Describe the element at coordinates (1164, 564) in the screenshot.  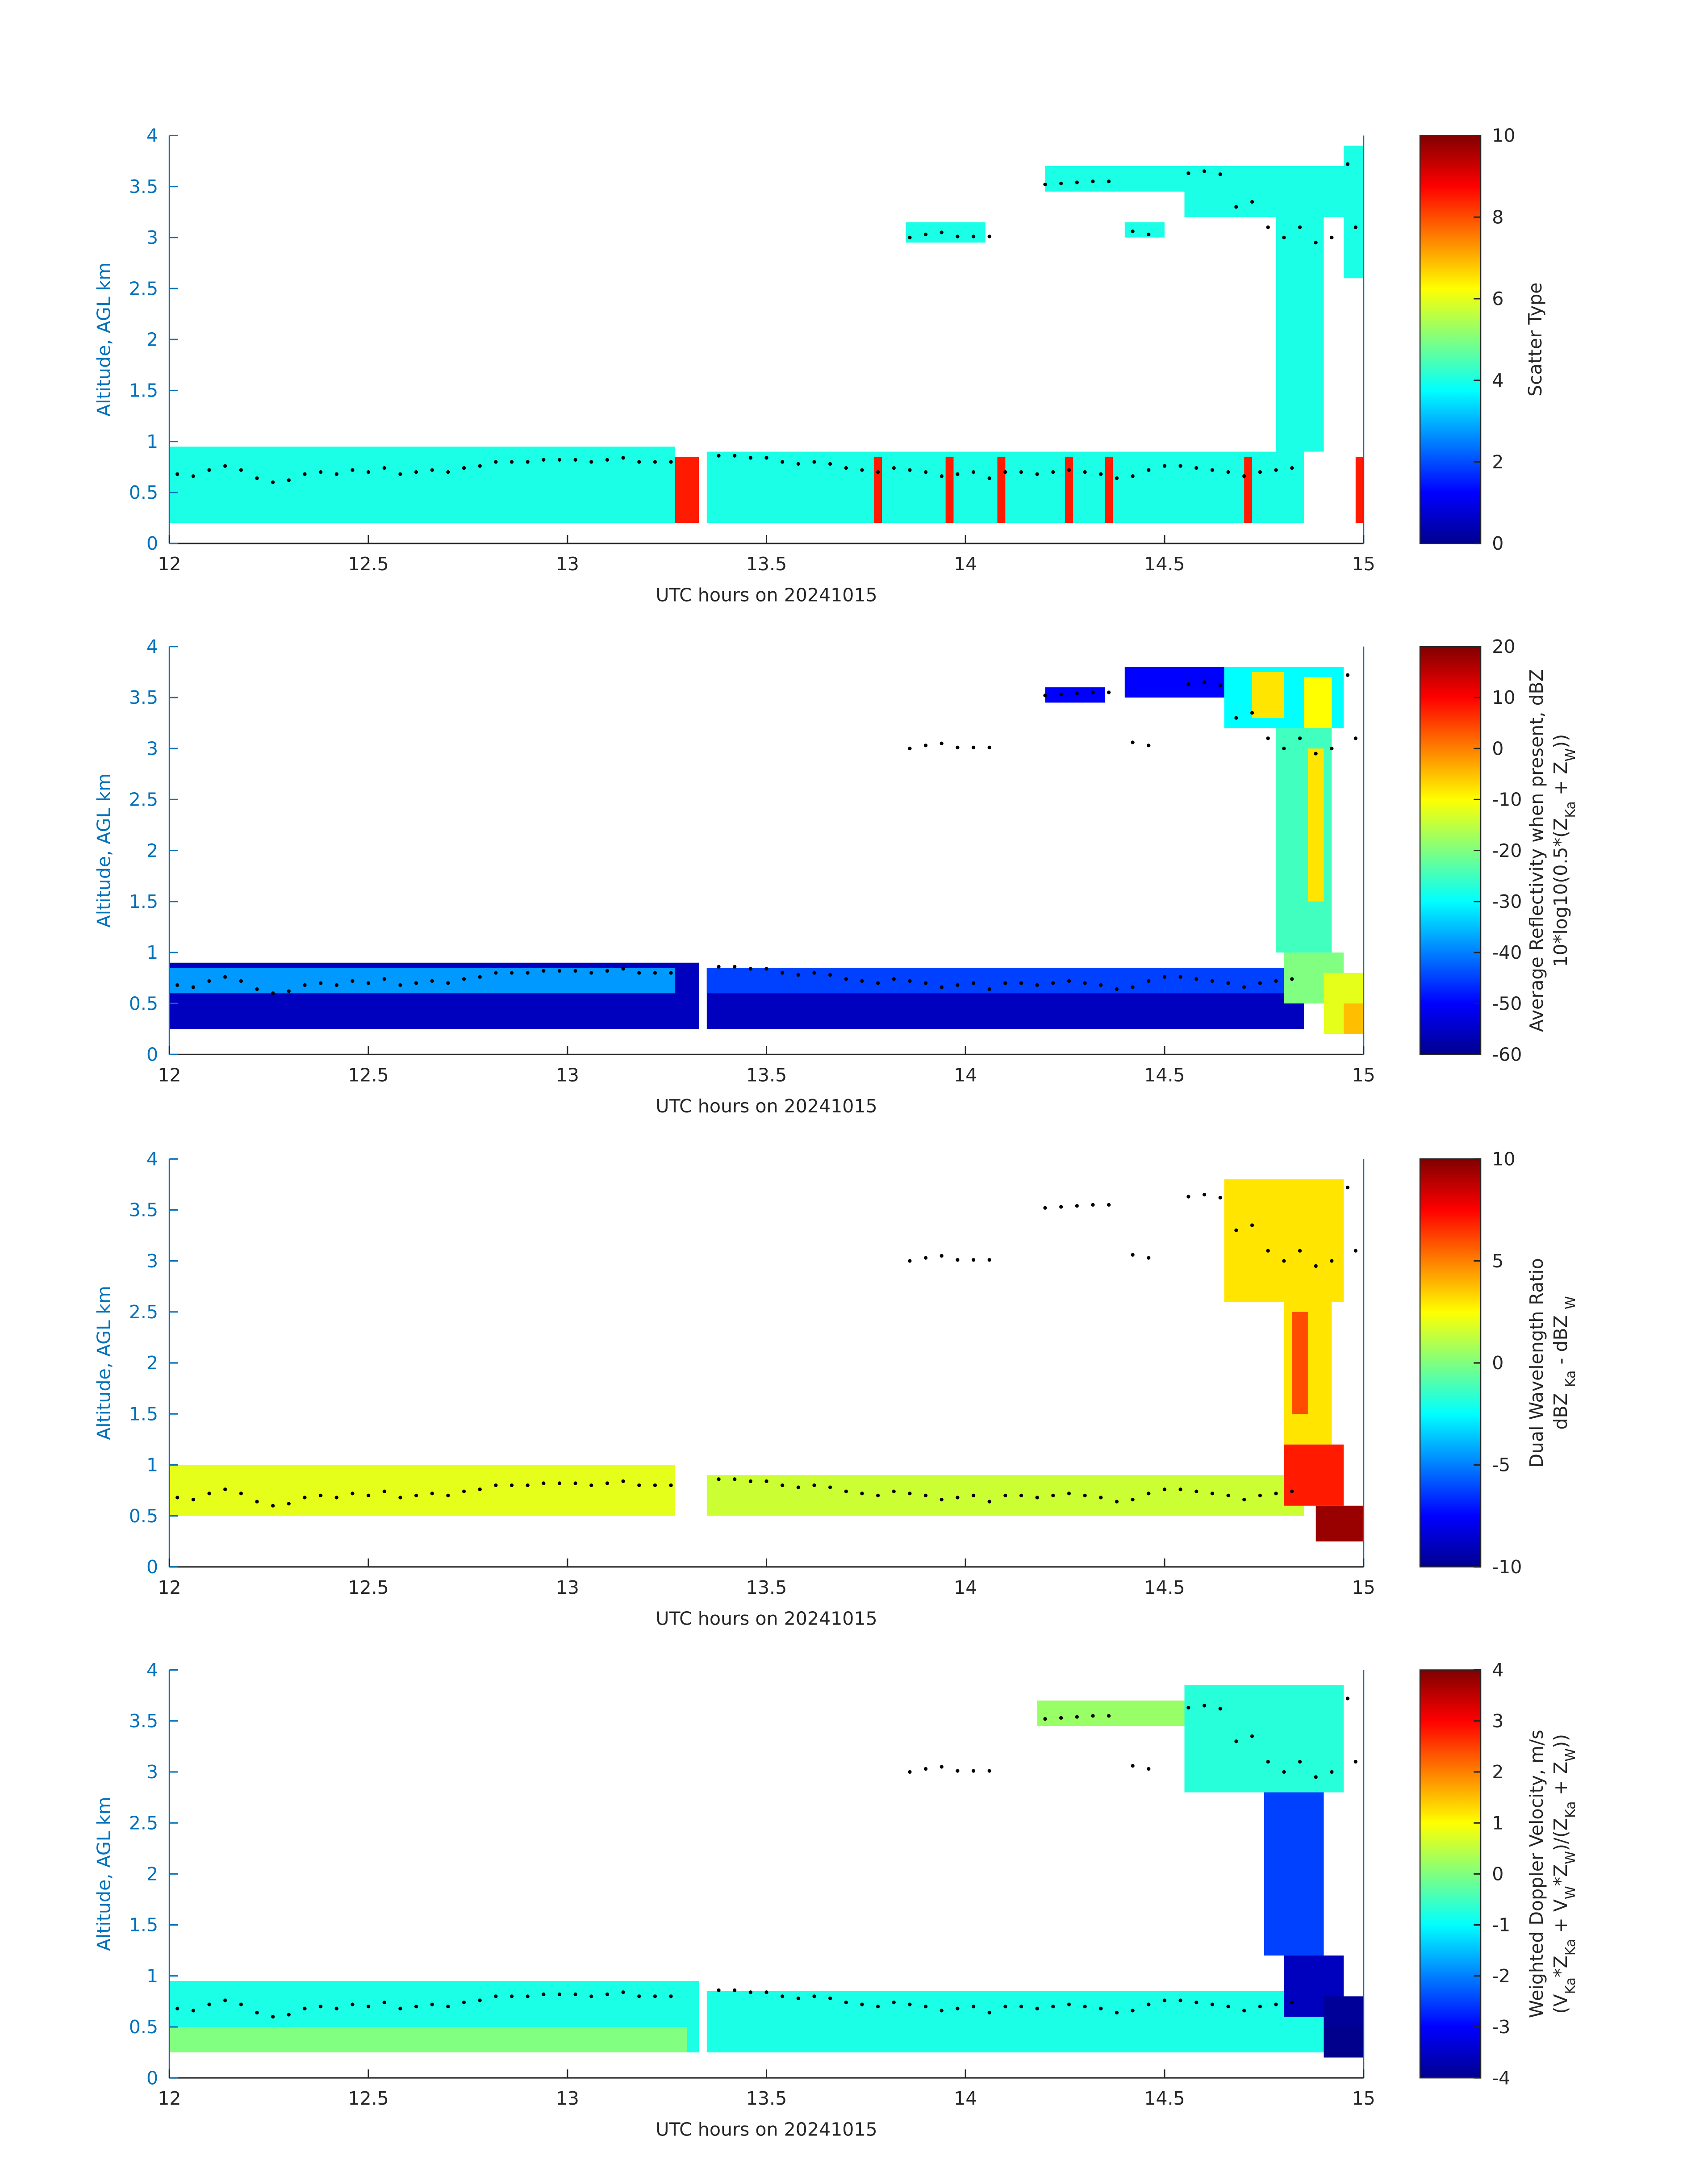
I see `x-tick-label: 14.5` at that location.